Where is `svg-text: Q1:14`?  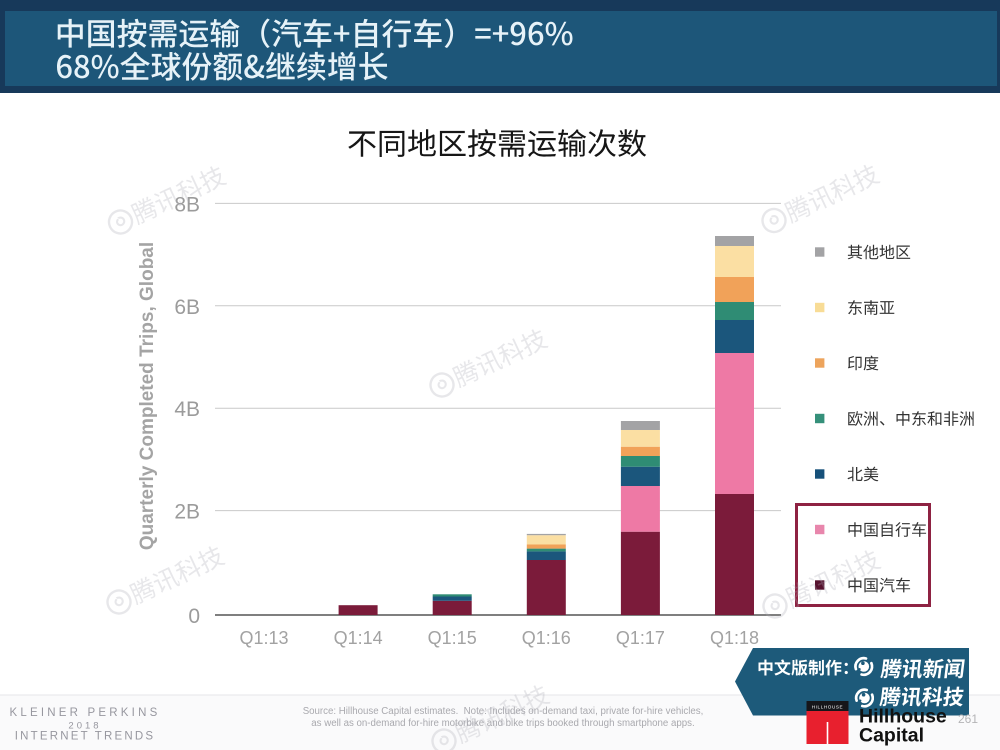
svg-text: Q1:14 is located at coordinates (358, 638).